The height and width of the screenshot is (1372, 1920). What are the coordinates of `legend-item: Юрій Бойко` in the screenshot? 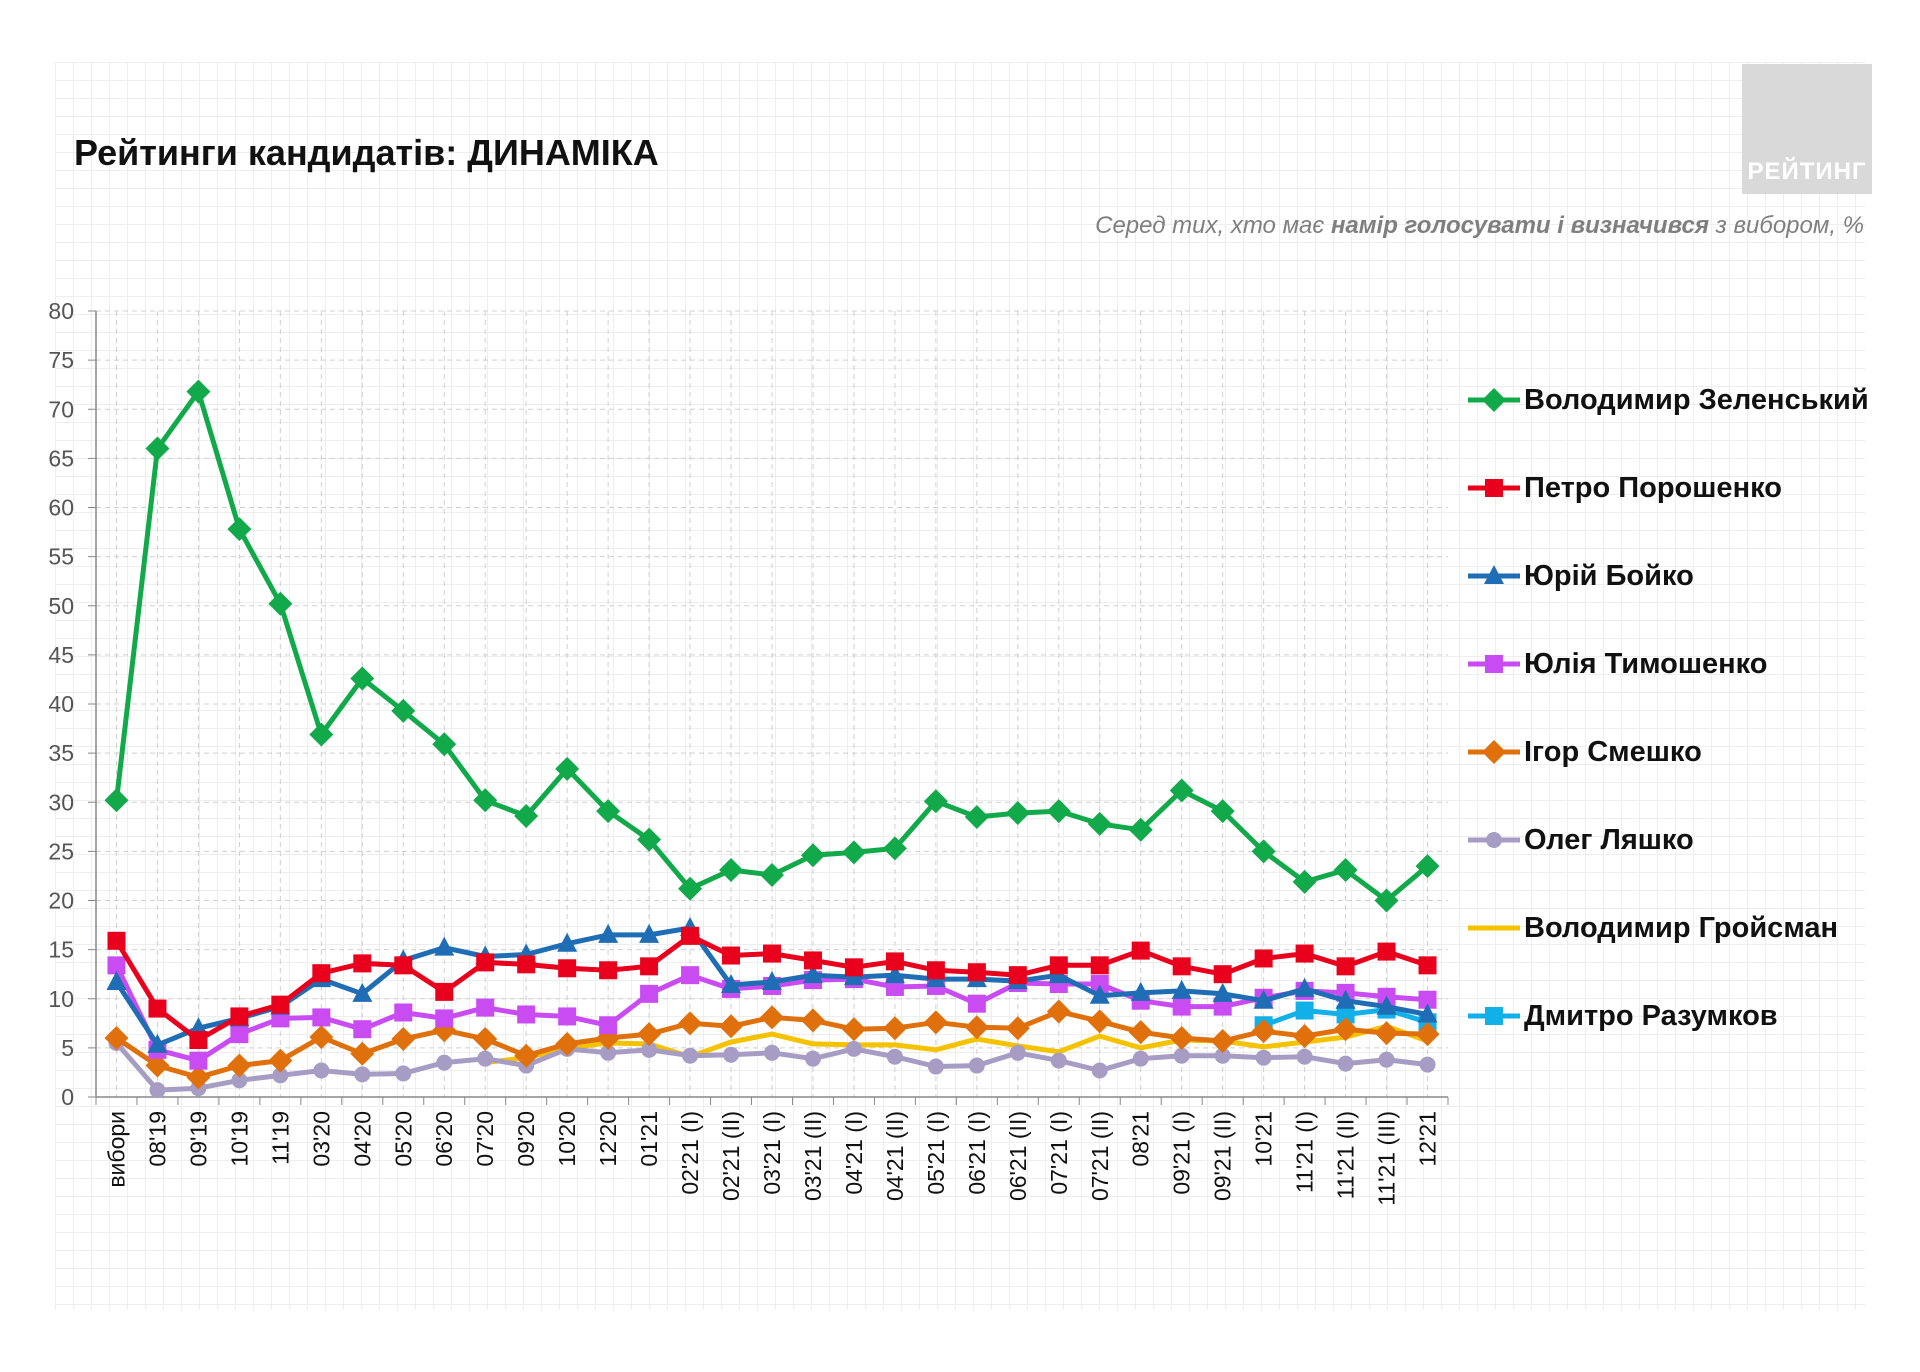 It's located at (1672, 600).